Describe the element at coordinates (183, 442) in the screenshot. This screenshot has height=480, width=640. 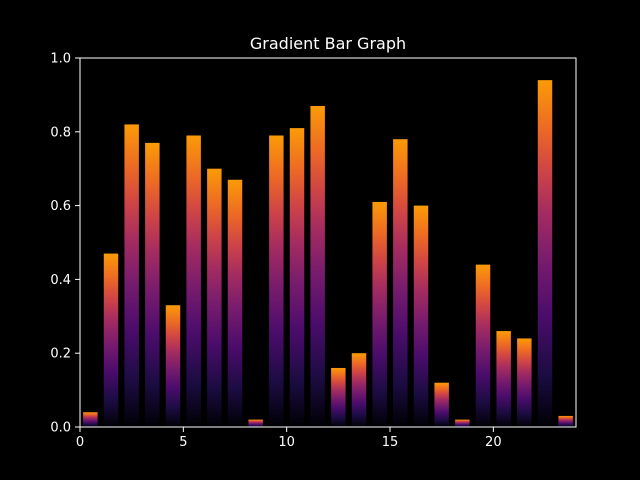
I see `x-tick-label: 5` at that location.